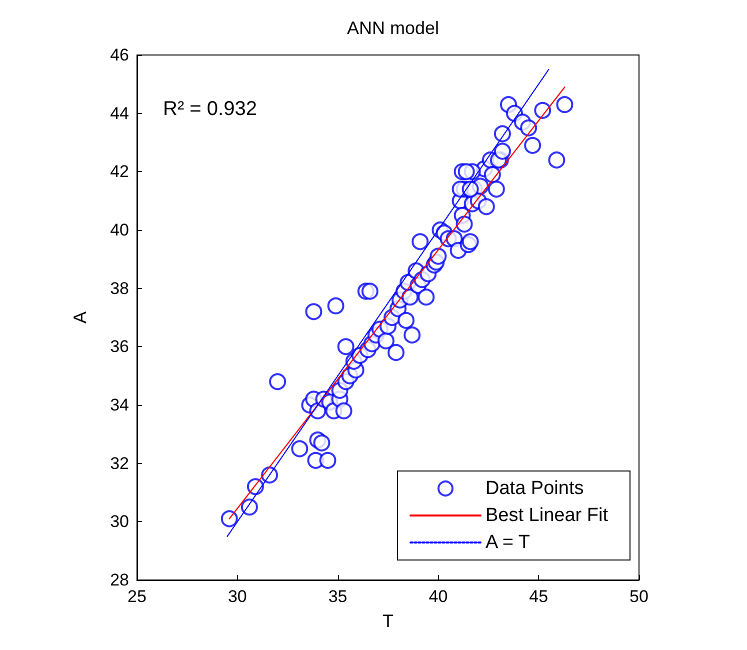 This screenshot has width=747, height=650. Describe the element at coordinates (119, 230) in the screenshot. I see `y-tick-label: 40` at that location.